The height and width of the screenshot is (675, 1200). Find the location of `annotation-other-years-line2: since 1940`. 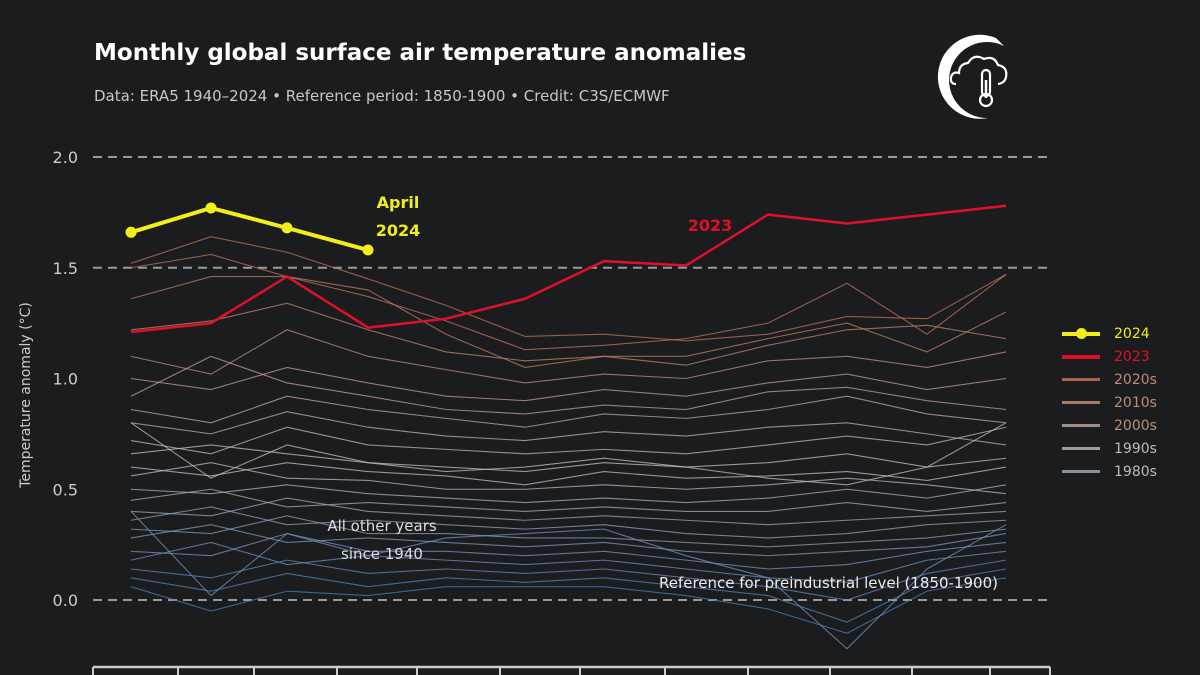

annotation-other-years-line2: since 1940 is located at coordinates (382, 554).